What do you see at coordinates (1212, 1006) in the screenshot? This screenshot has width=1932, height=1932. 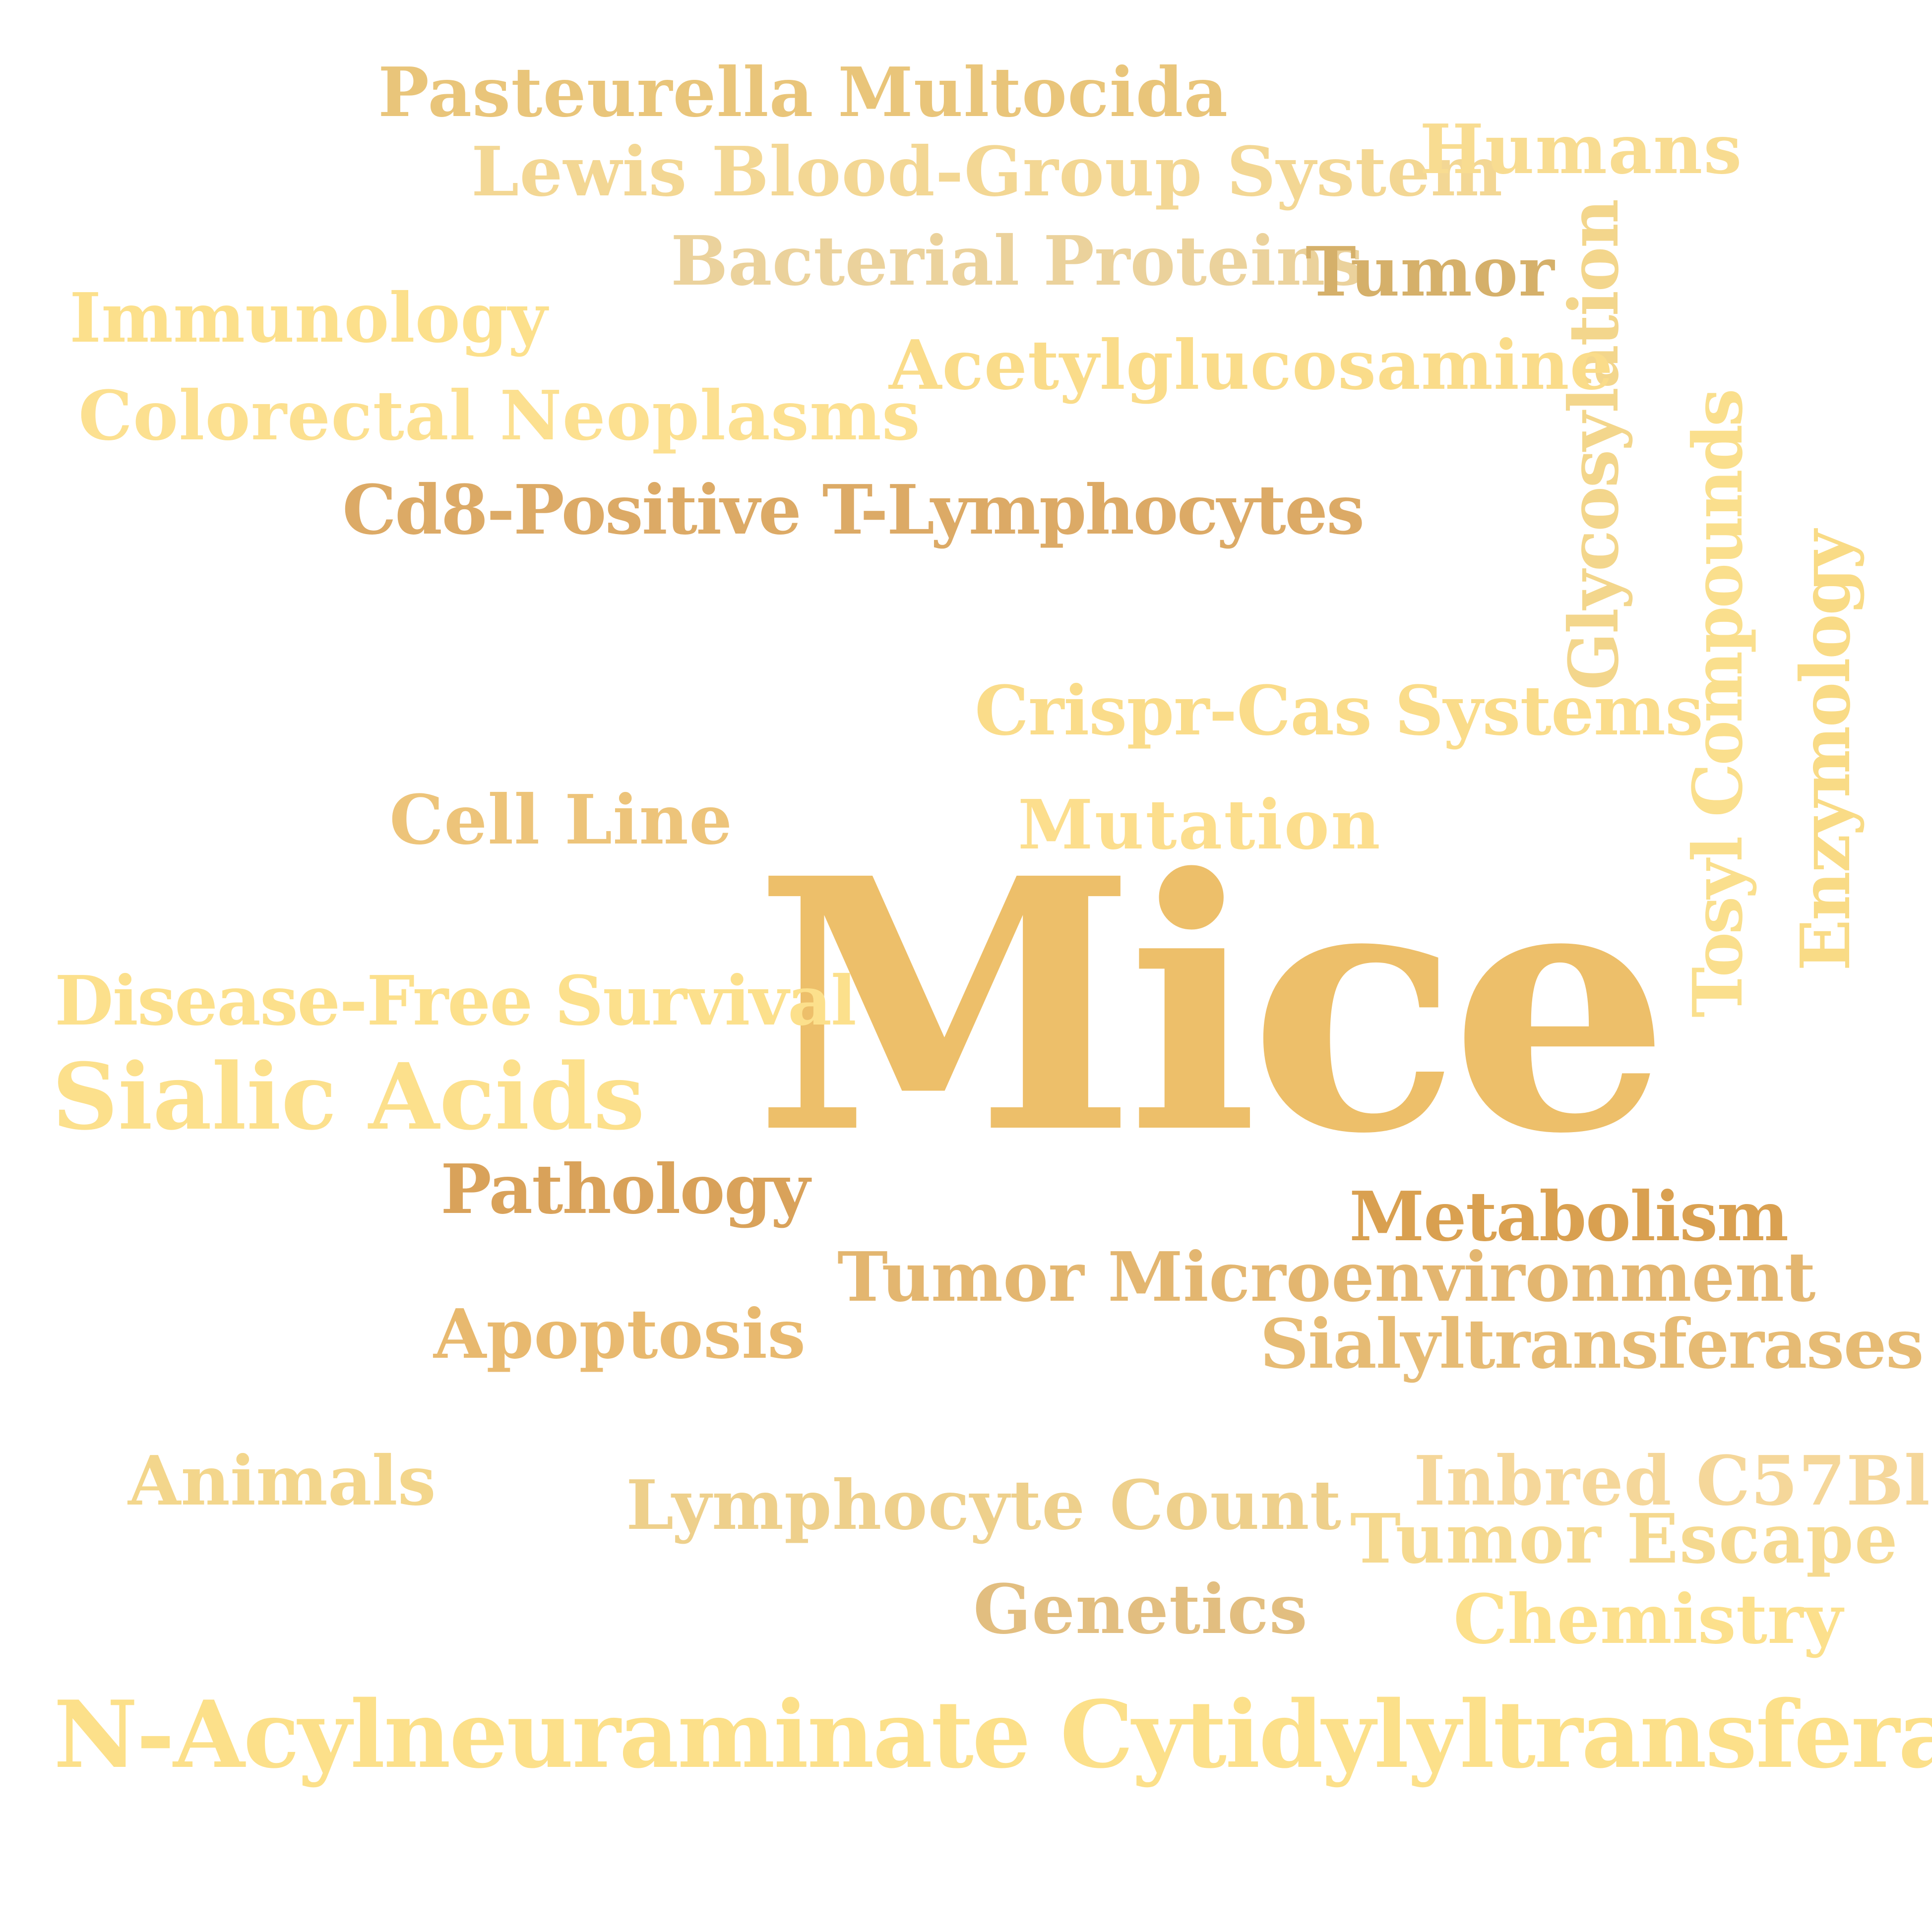 I see `word-mice: Mice` at bounding box center [1212, 1006].